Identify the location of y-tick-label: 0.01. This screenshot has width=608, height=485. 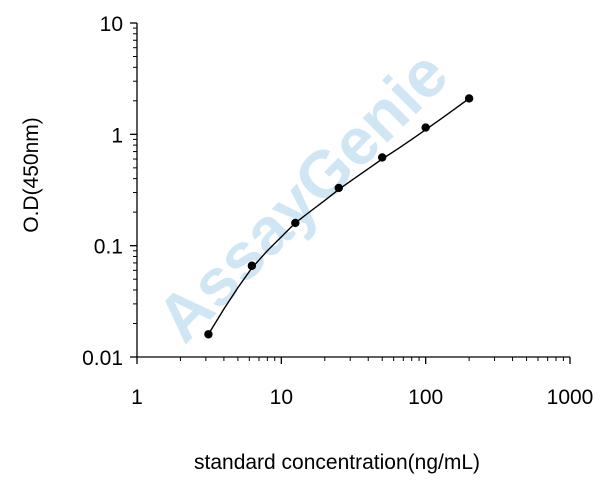
(102, 358).